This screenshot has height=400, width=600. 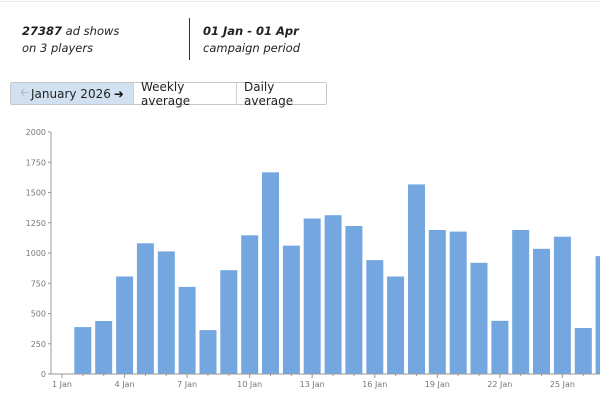 What do you see at coordinates (281, 94) in the screenshot?
I see `daily-average-button: Daily average` at bounding box center [281, 94].